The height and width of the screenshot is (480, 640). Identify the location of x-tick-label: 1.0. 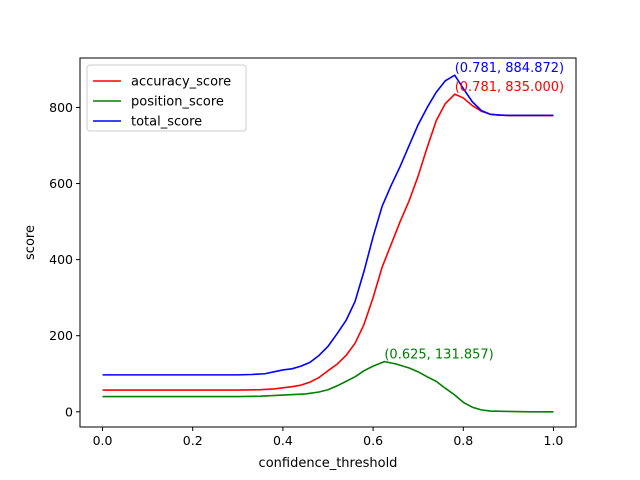
(554, 440).